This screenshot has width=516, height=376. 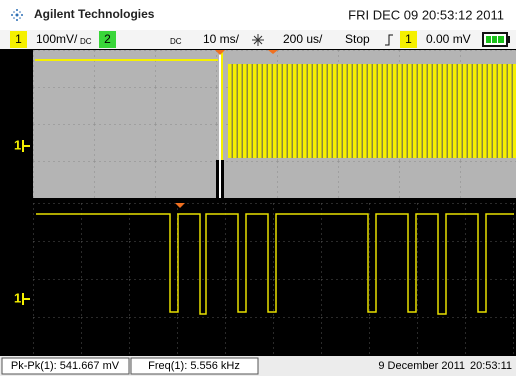 I want to click on trigger-position, so click(x=220, y=52).